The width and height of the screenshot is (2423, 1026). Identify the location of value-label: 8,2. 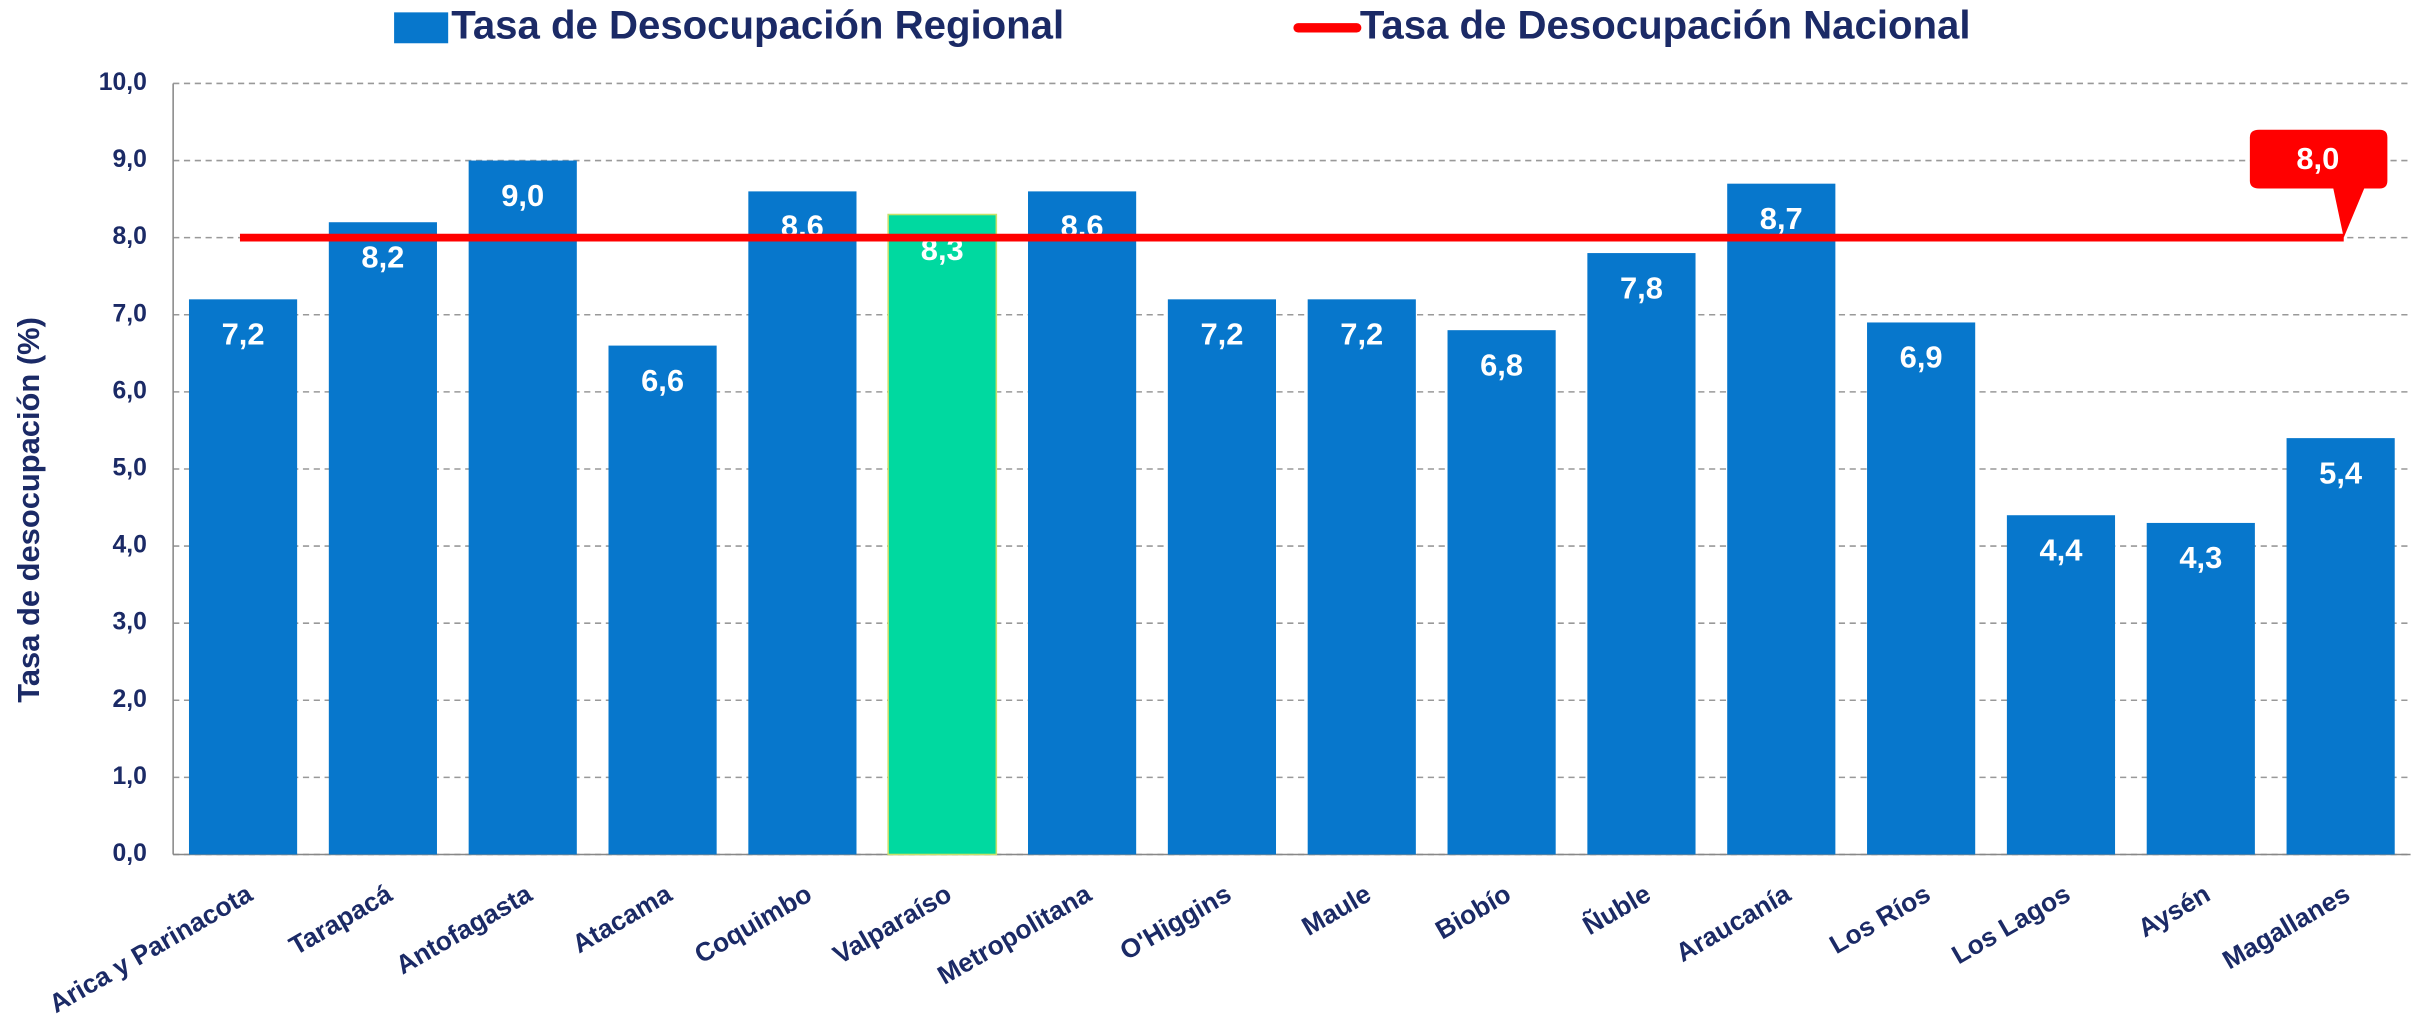
(382, 256).